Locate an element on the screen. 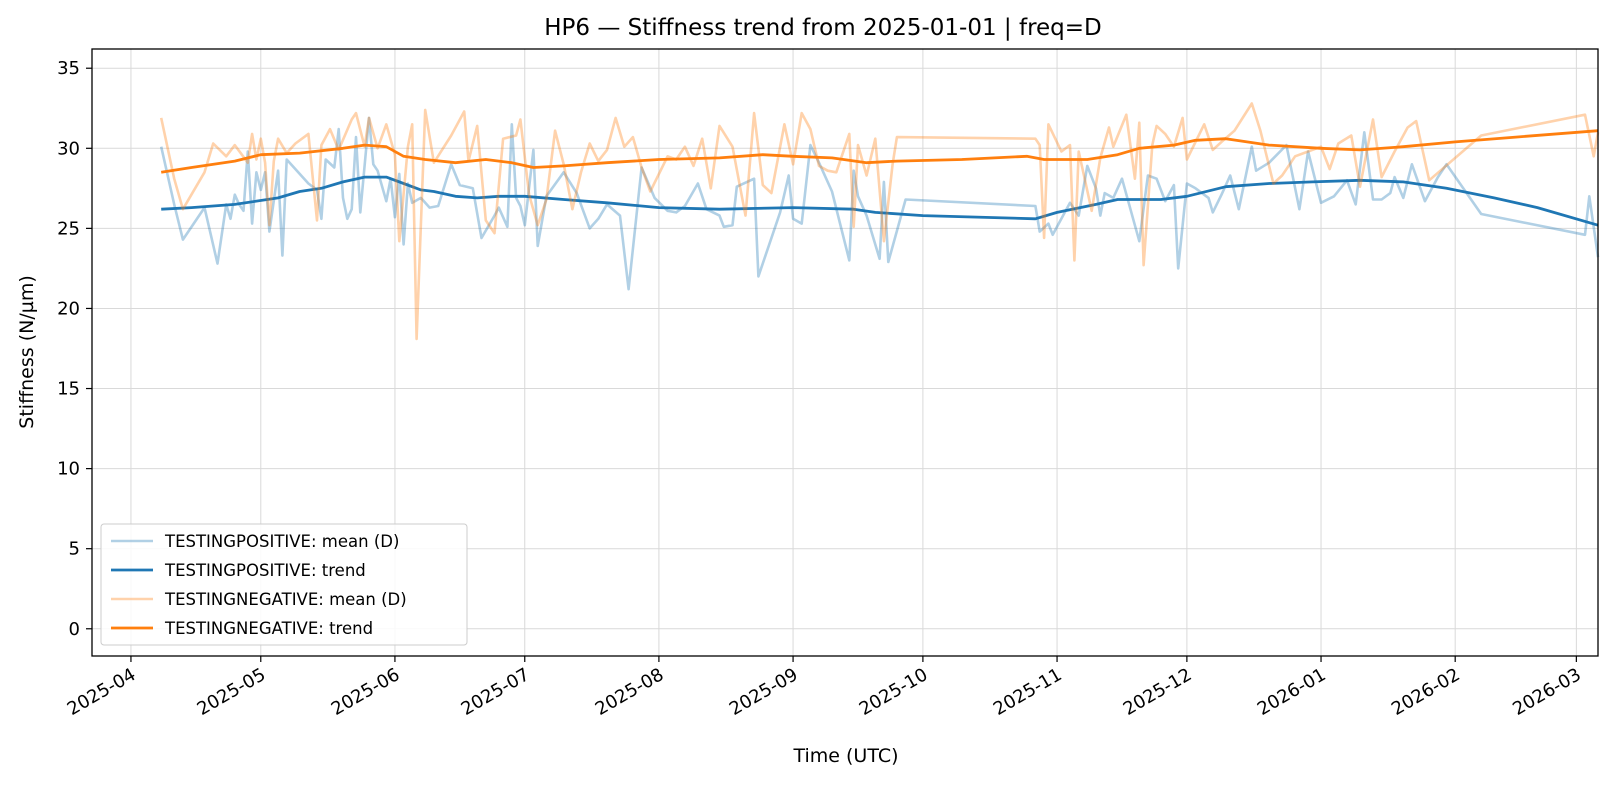 This screenshot has height=786, width=1618. x-tick-label: 2025-12 is located at coordinates (1158, 692).